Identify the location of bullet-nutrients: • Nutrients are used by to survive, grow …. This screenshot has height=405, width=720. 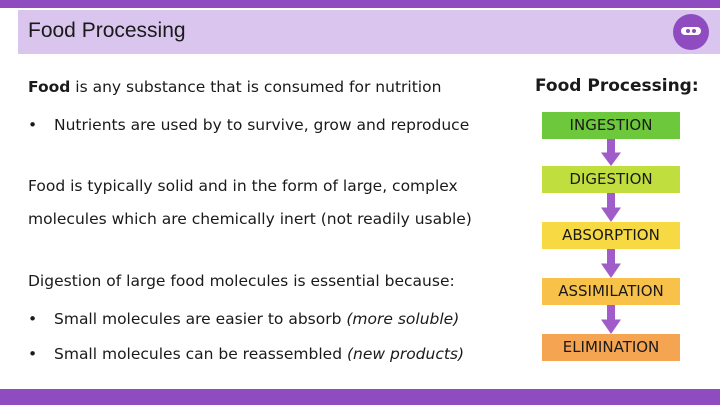
(248, 125).